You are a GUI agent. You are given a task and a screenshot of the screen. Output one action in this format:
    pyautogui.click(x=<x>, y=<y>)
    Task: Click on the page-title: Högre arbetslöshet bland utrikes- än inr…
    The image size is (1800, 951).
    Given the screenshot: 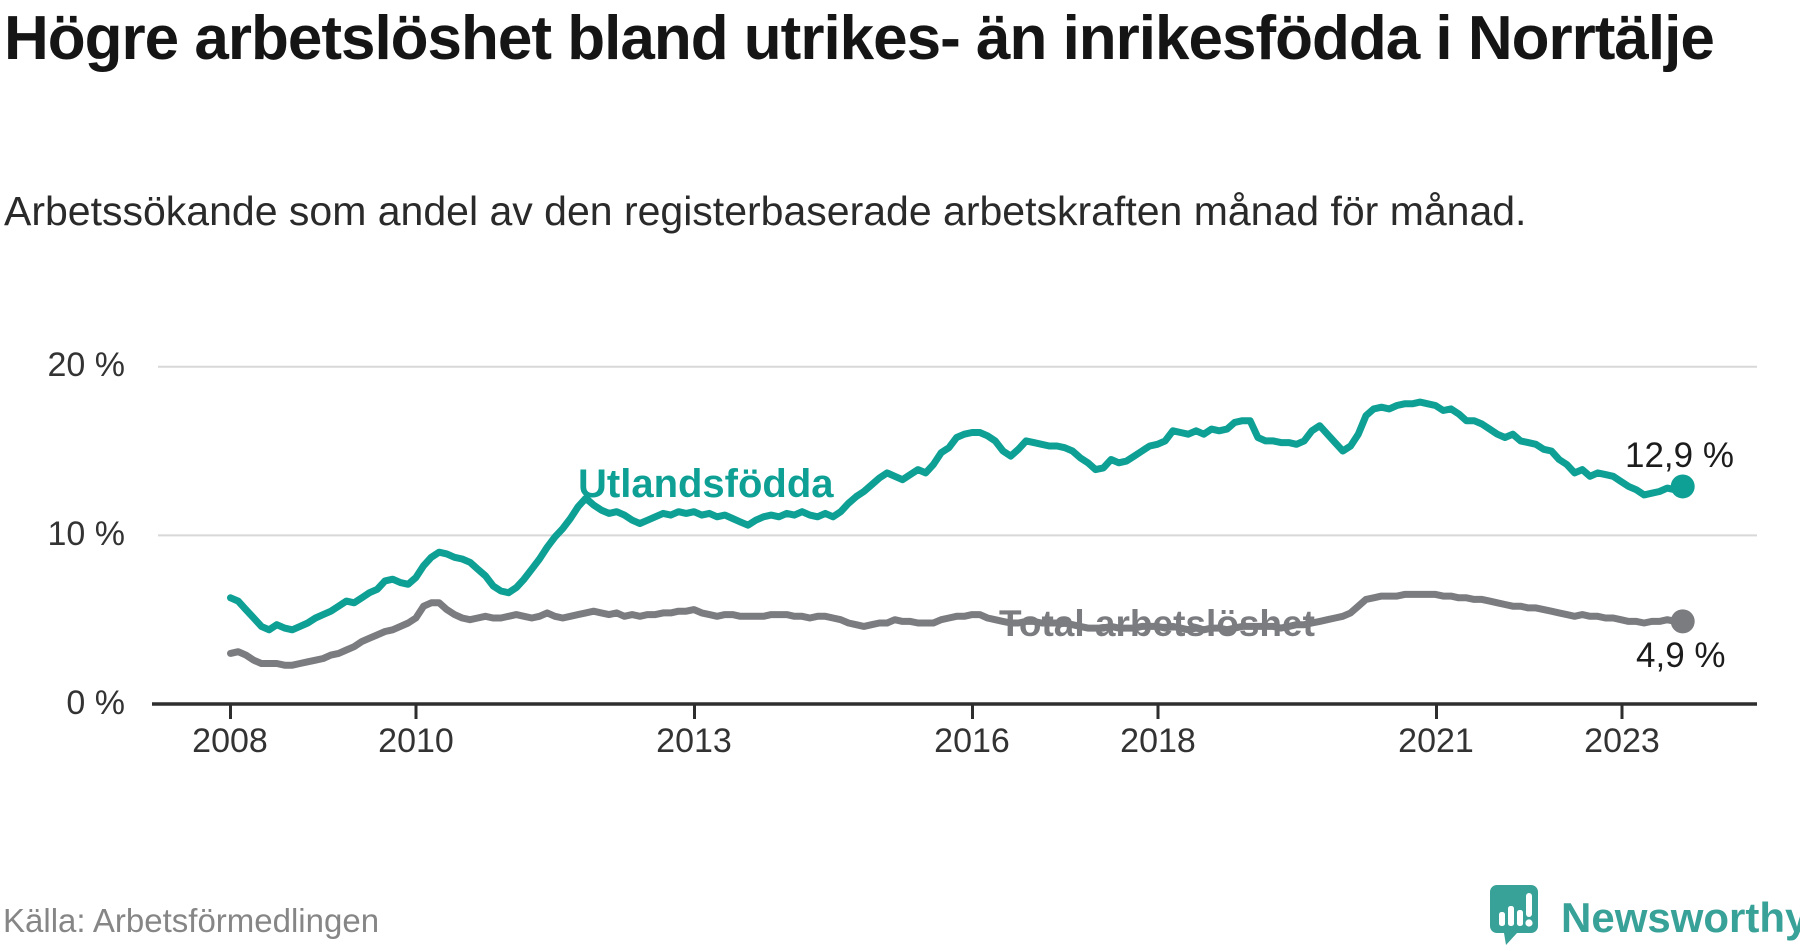 What is the action you would take?
    pyautogui.click(x=859, y=38)
    